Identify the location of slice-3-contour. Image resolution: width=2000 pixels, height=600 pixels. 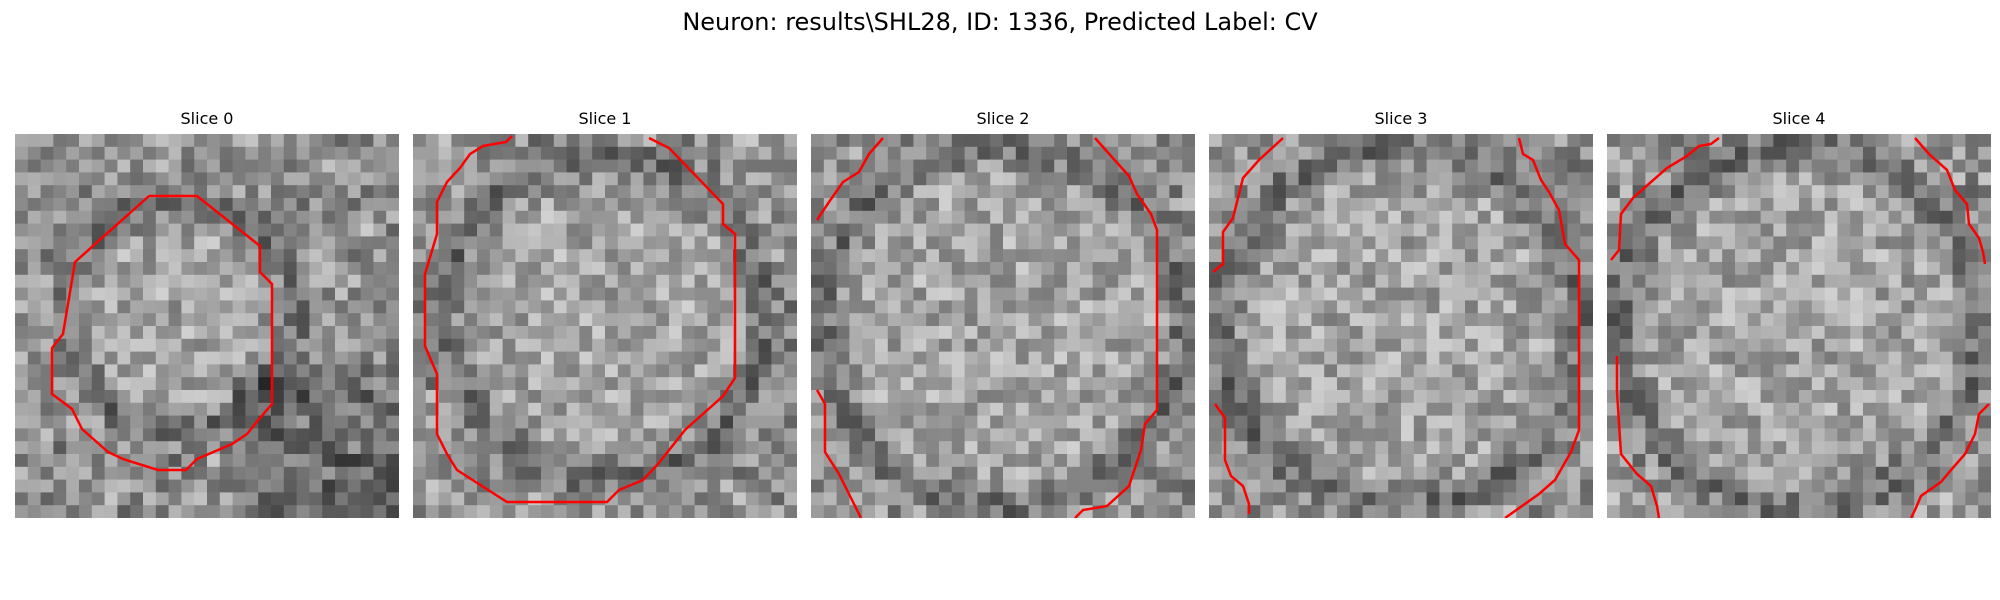
(1248, 205).